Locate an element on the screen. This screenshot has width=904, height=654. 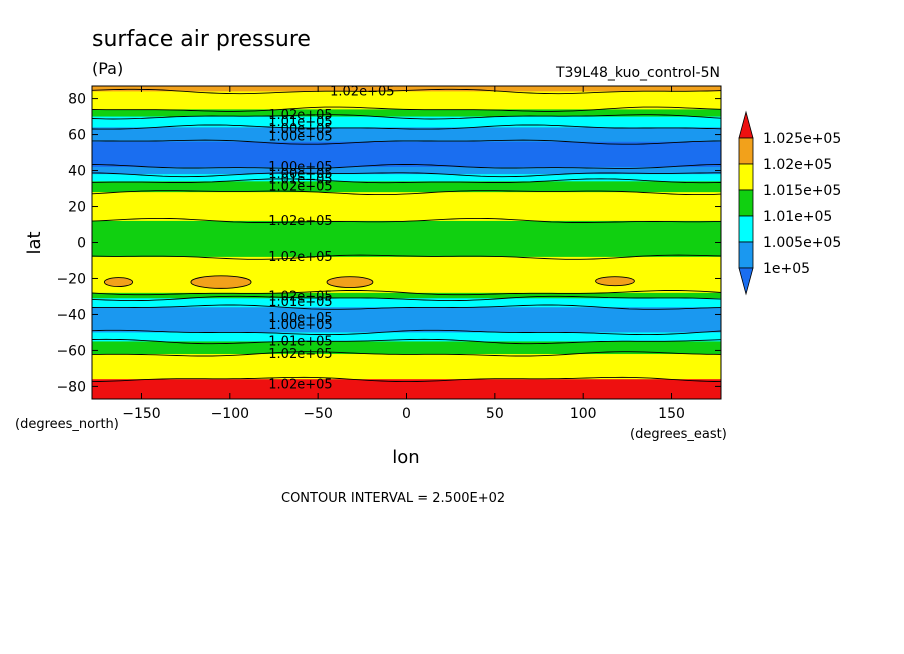
x-tick-label: 0 is located at coordinates (406, 414).